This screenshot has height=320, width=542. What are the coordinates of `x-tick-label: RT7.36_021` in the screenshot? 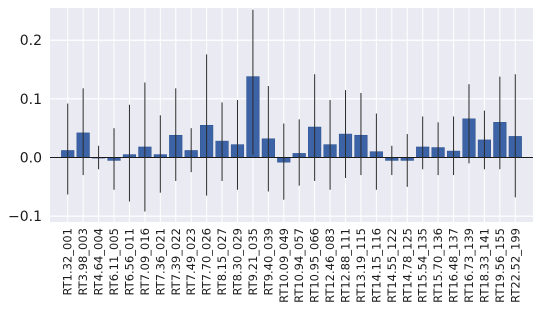 It's located at (160, 261).